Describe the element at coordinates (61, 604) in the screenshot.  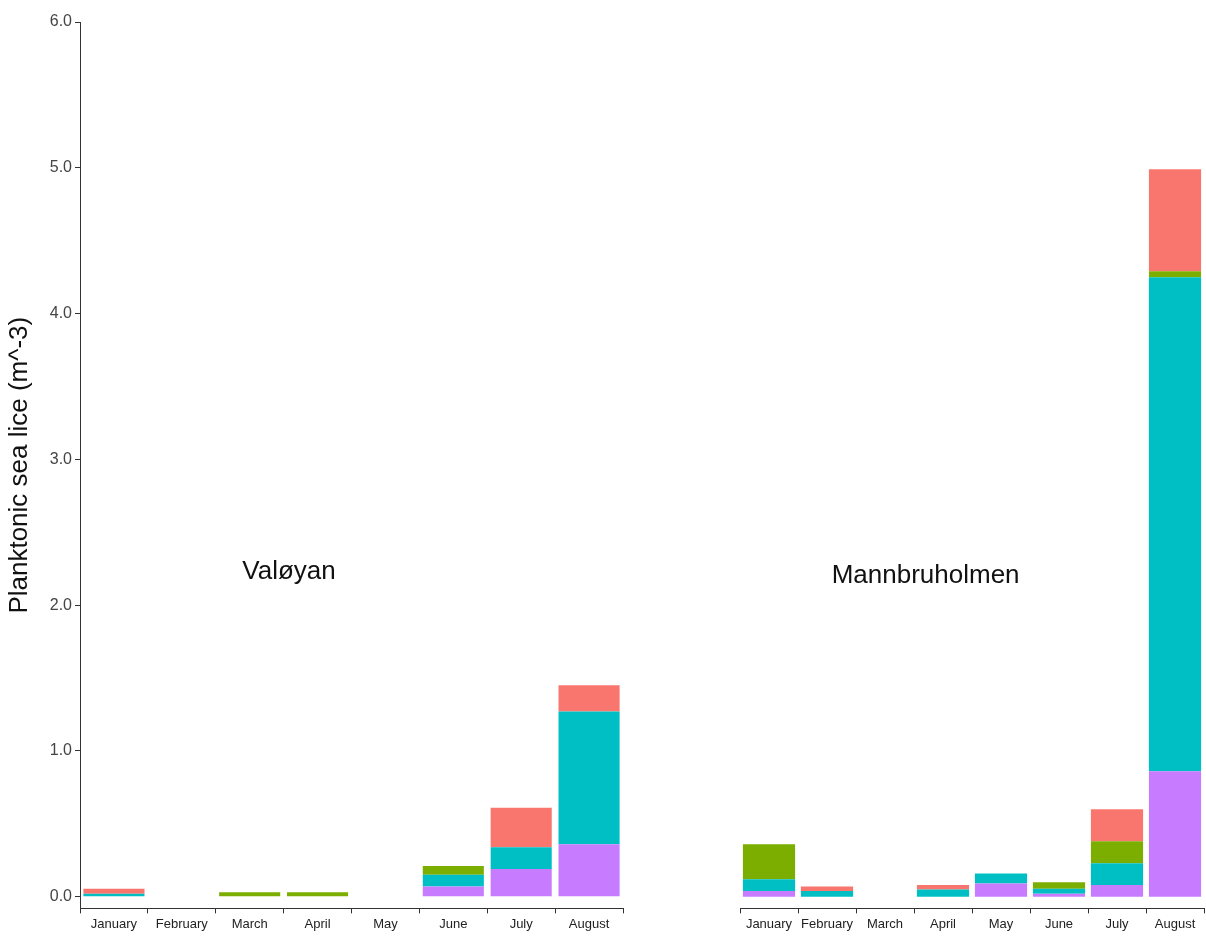
I see `y-tick-label: 2.0` at that location.